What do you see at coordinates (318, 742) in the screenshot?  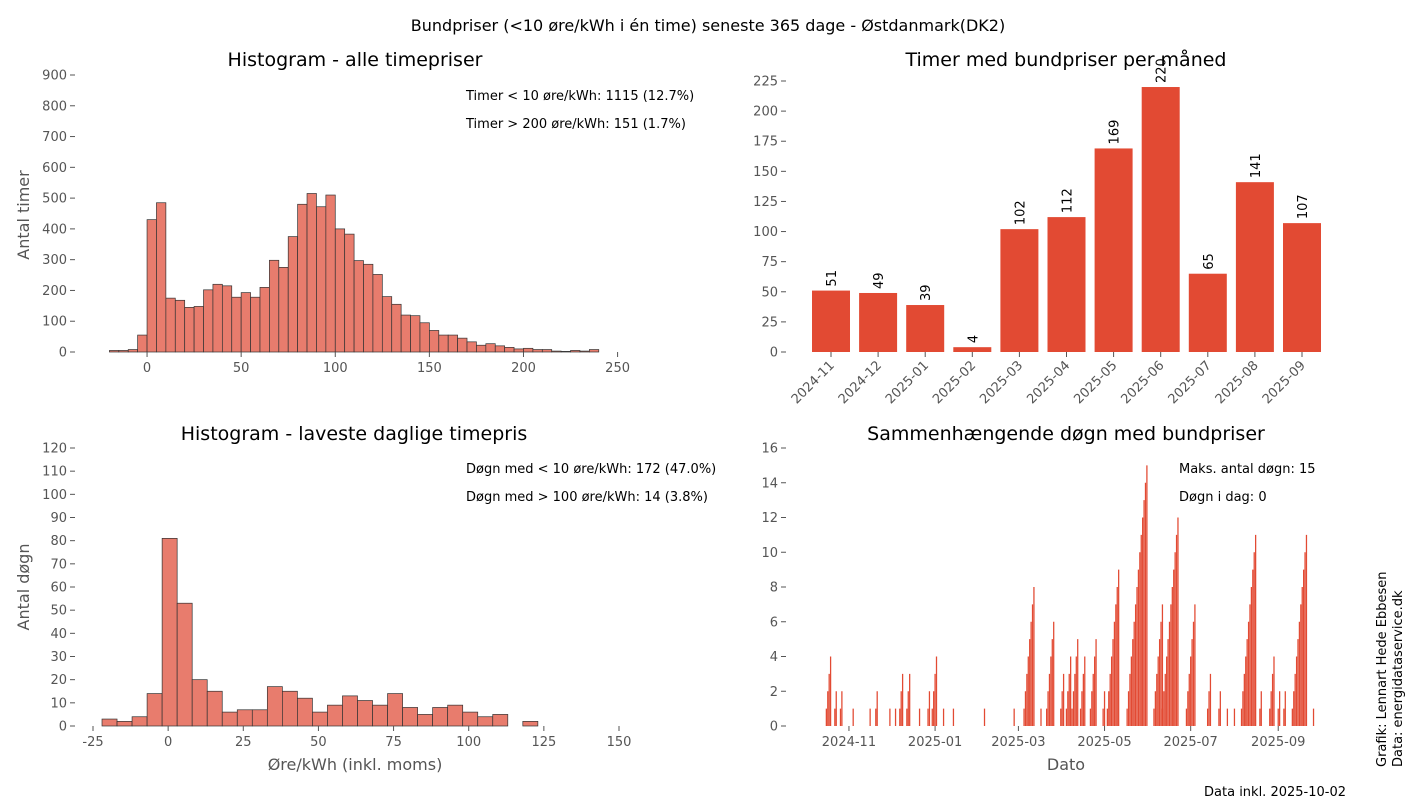 I see `panel-3-xtick-label: 50` at bounding box center [318, 742].